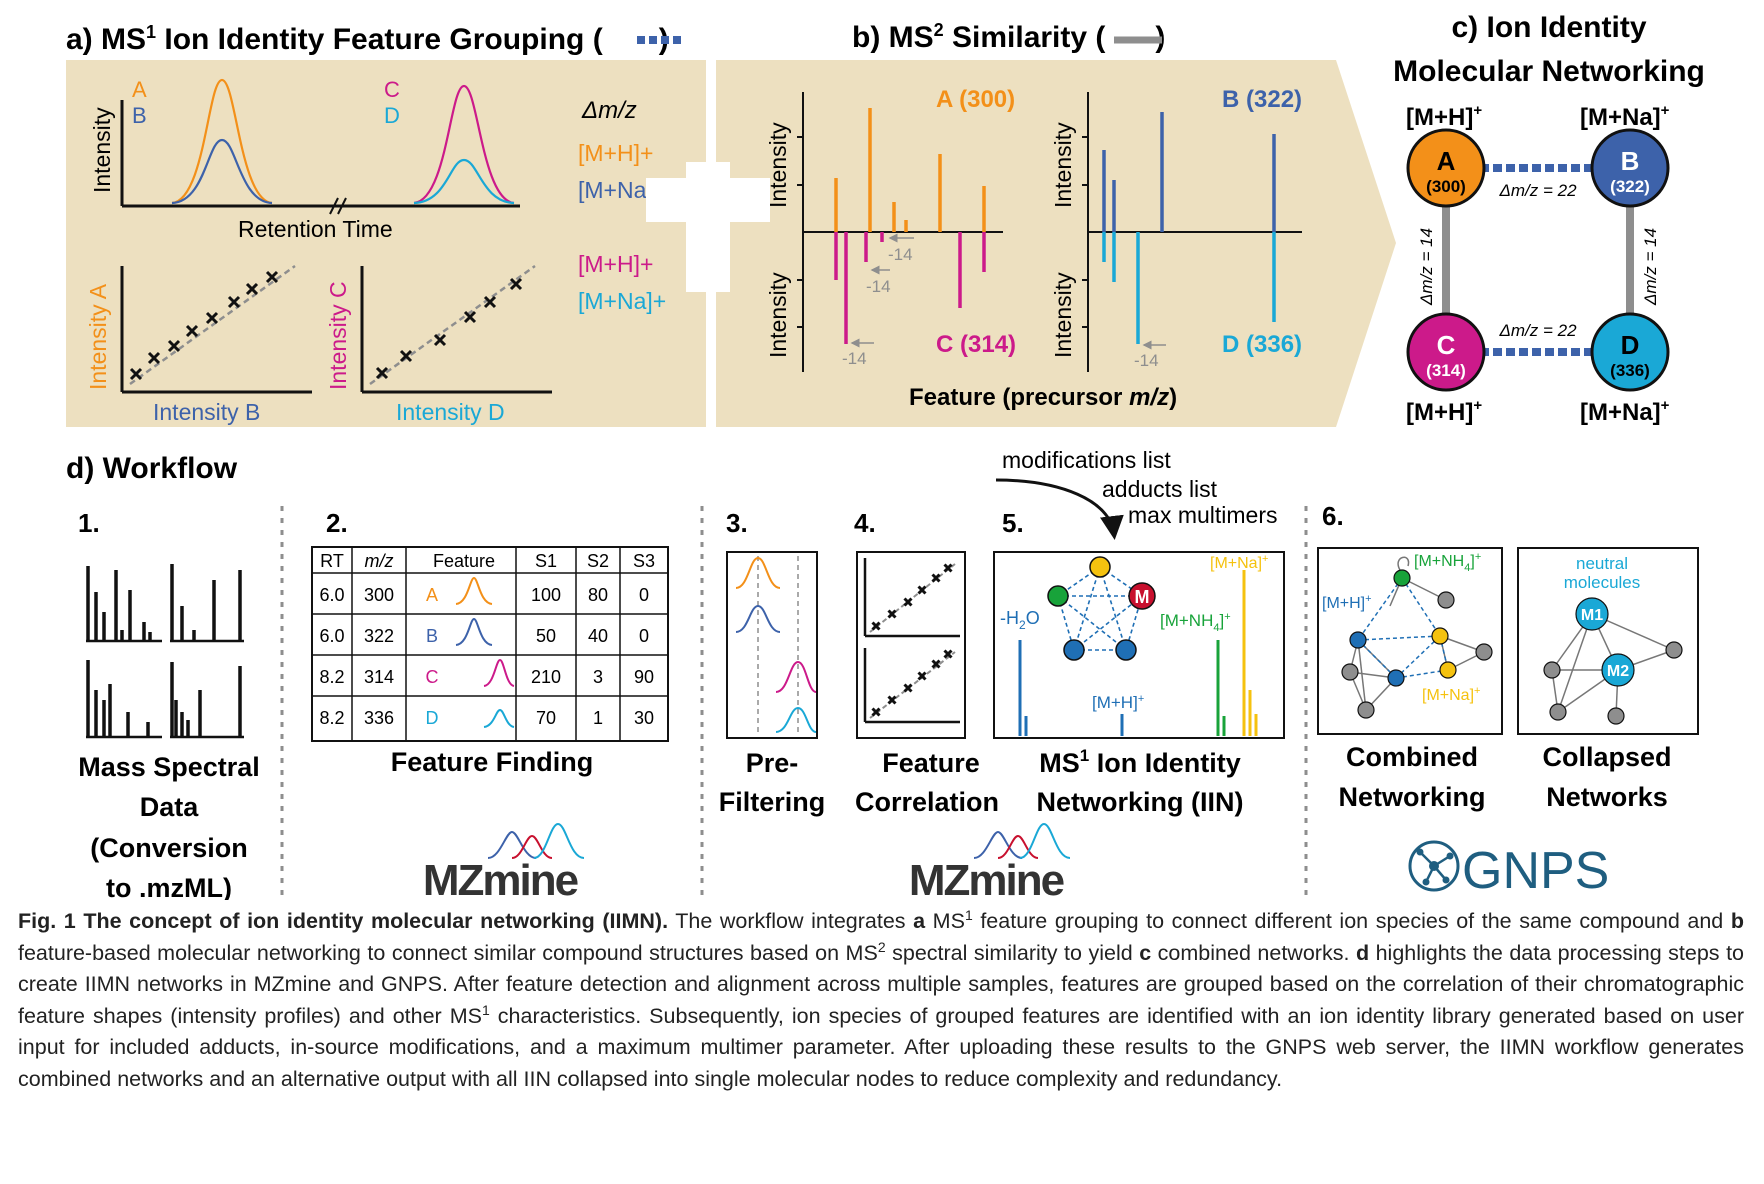  I want to click on table-header-rt: RT, so click(332, 561).